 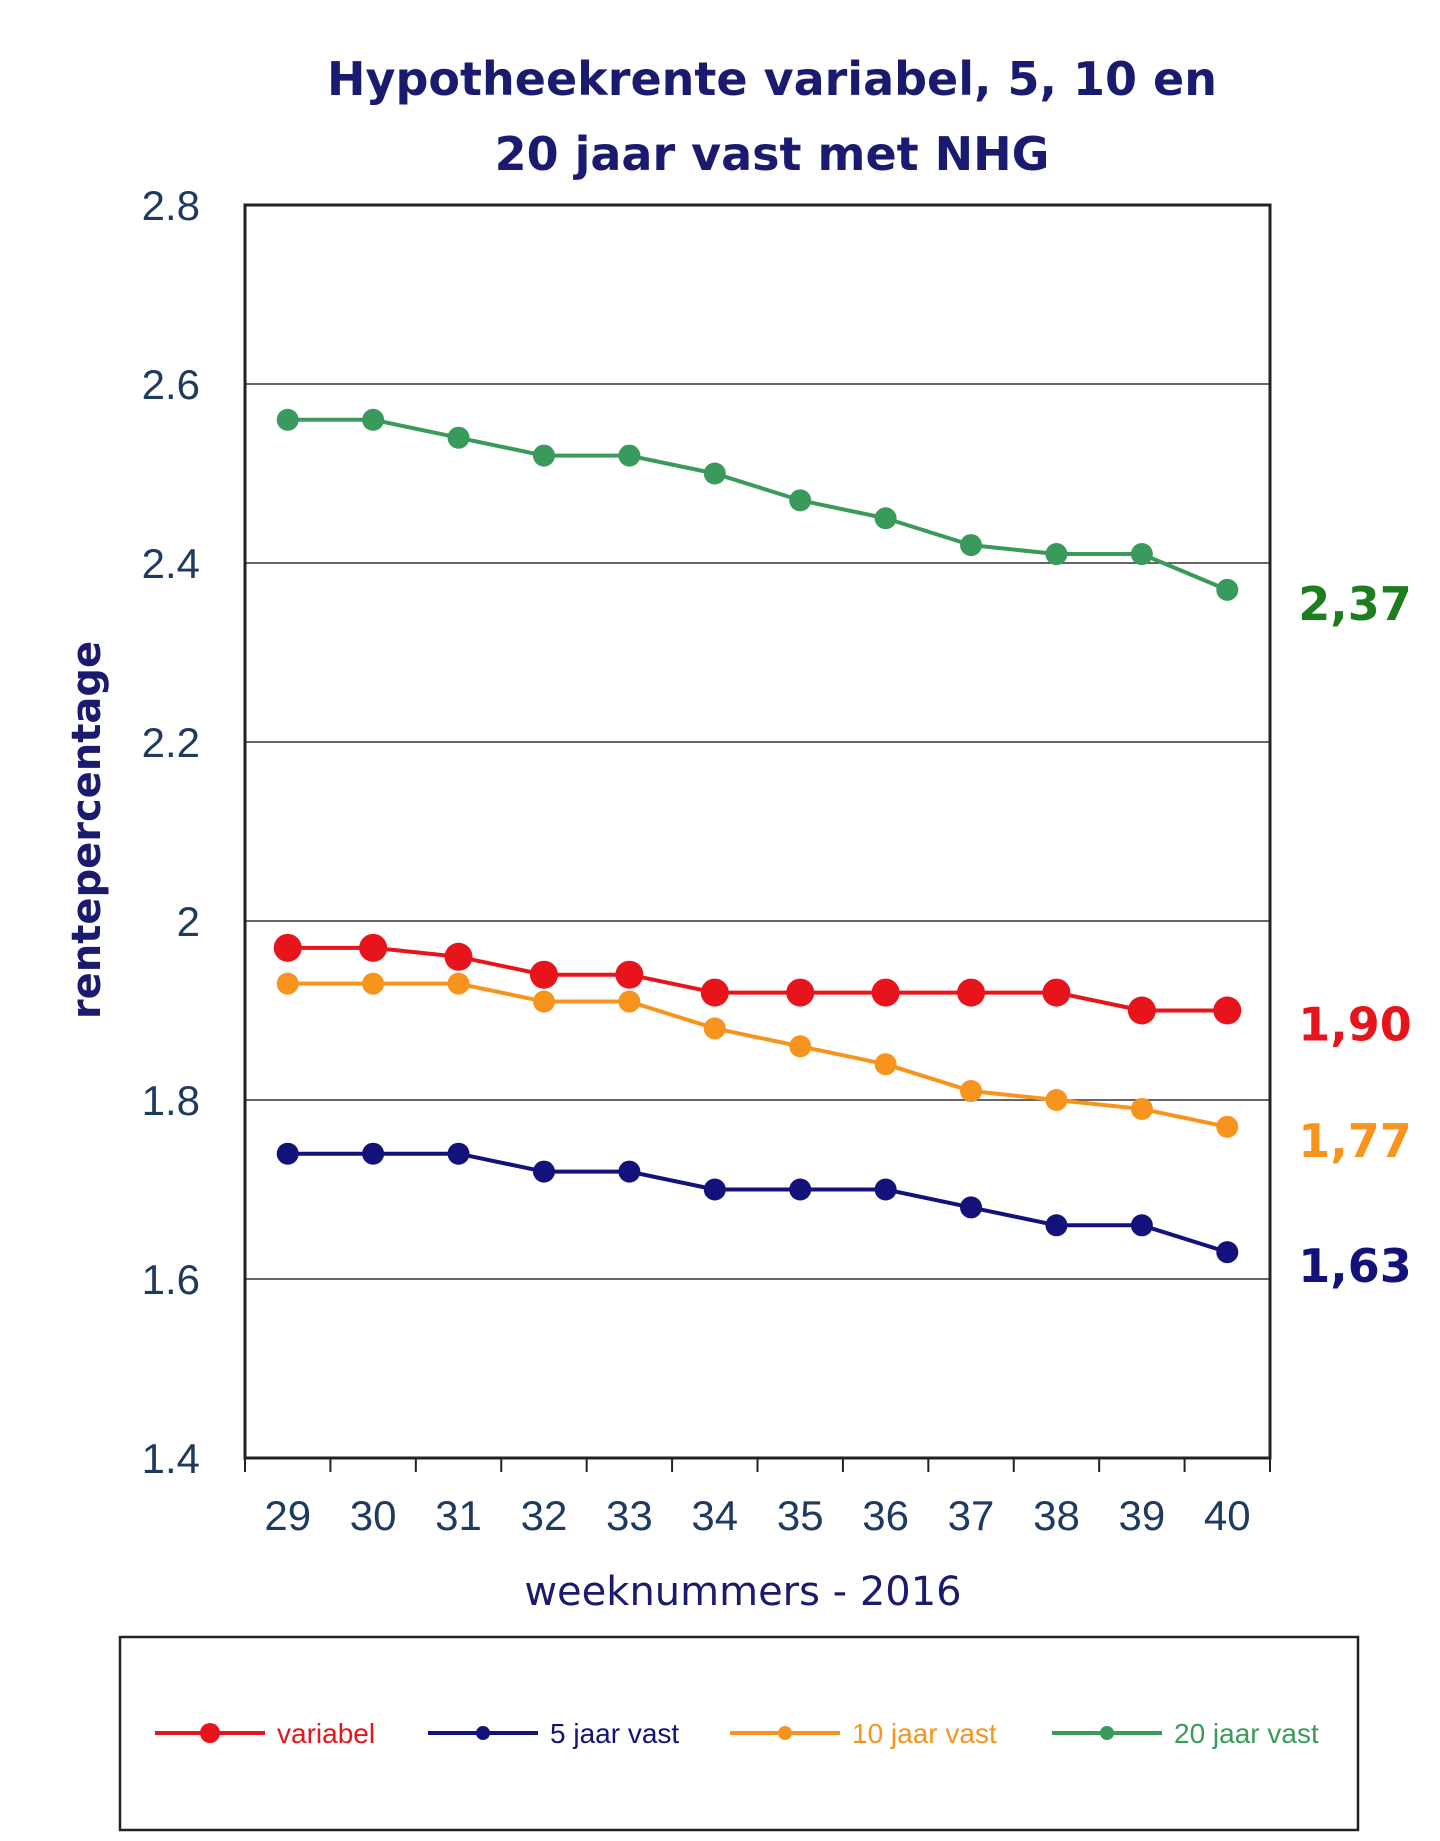 I want to click on legend-label-variabel: variabel, so click(x=326, y=1733).